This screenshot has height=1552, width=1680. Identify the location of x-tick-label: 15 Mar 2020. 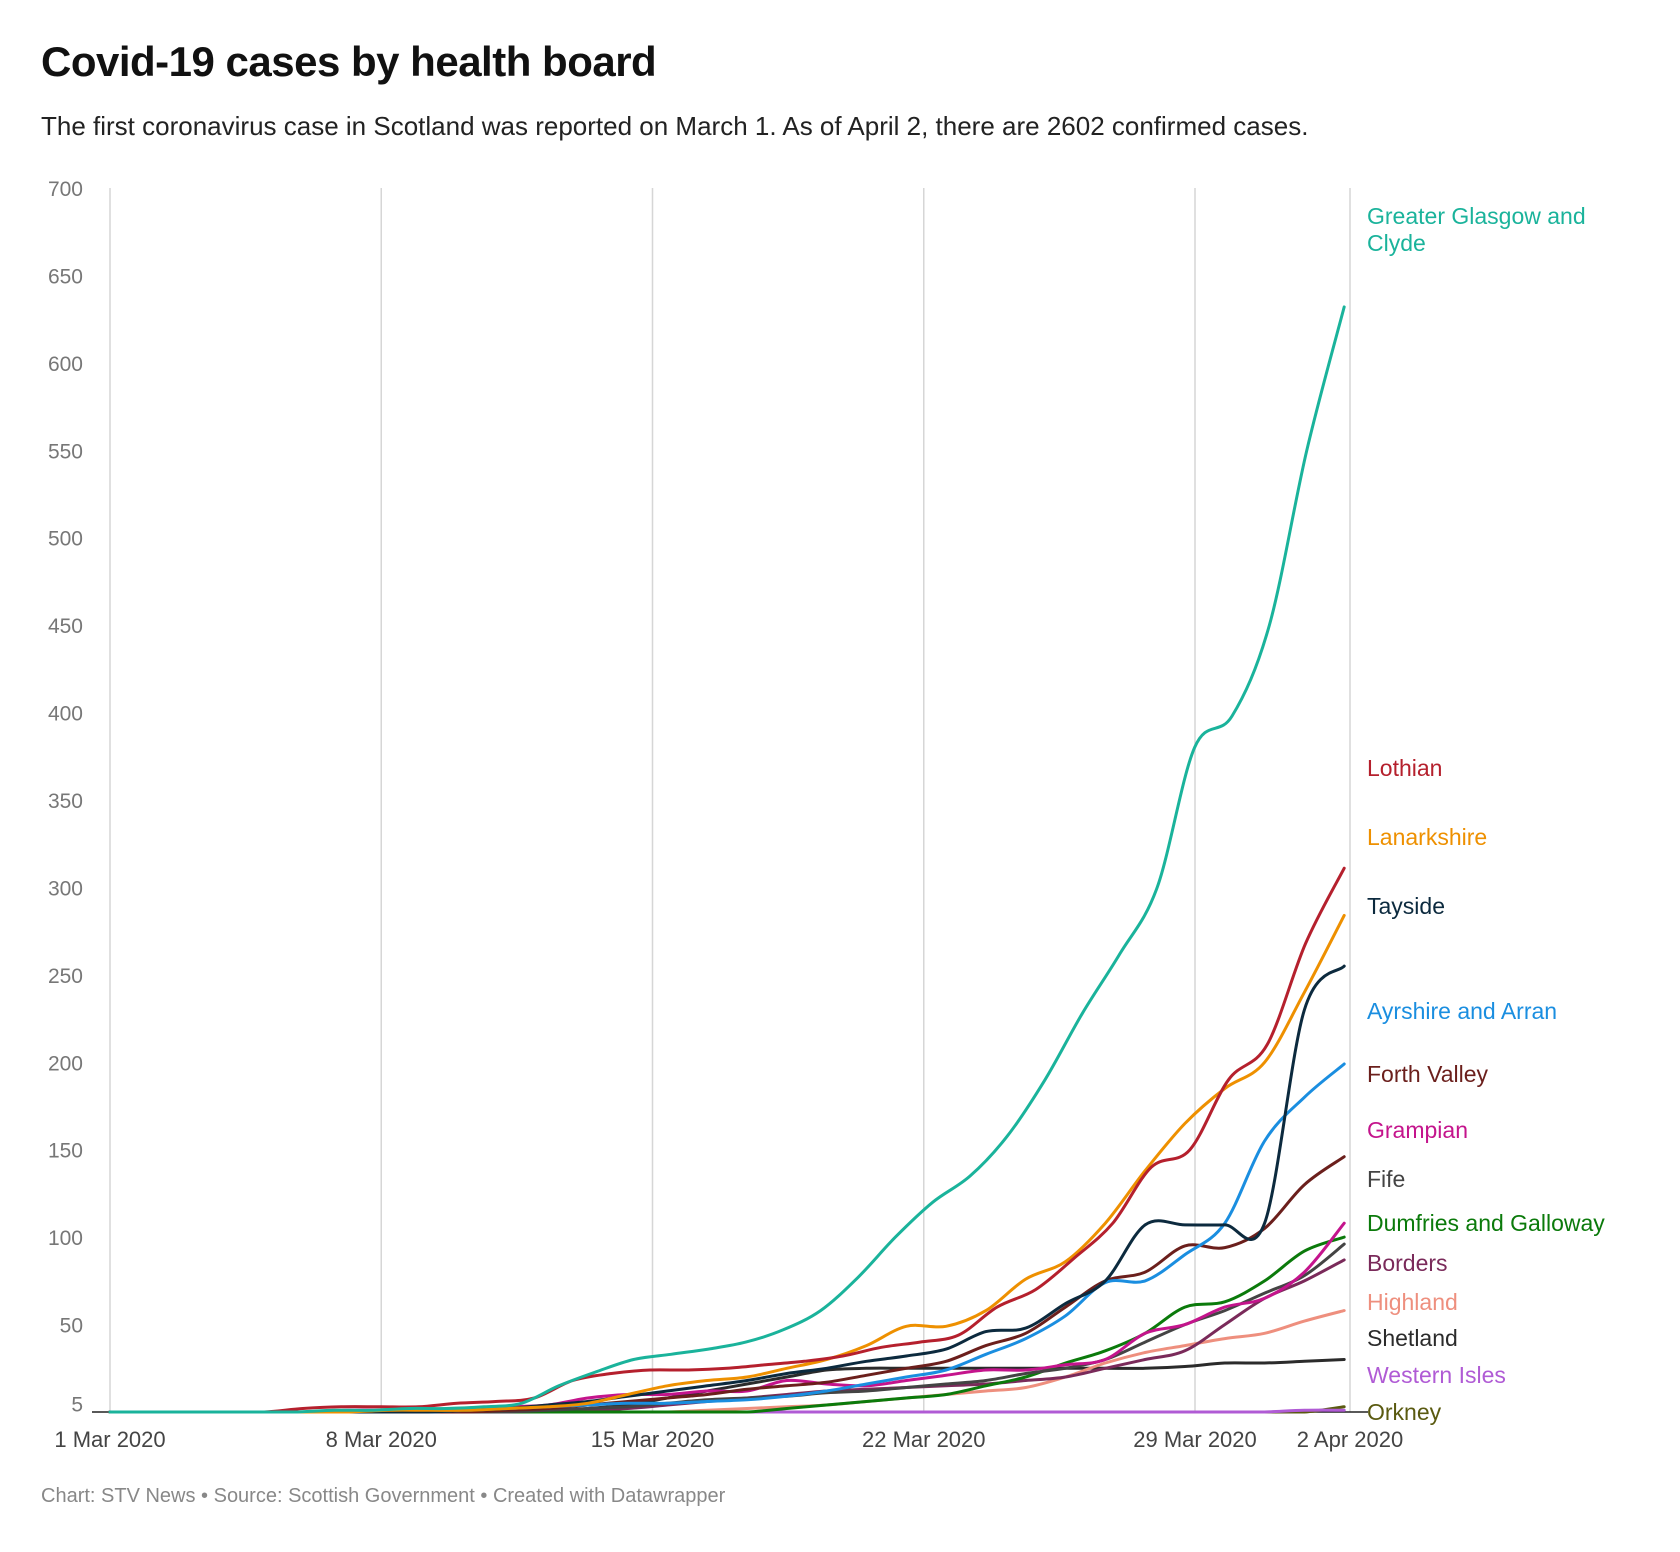
(653, 1439).